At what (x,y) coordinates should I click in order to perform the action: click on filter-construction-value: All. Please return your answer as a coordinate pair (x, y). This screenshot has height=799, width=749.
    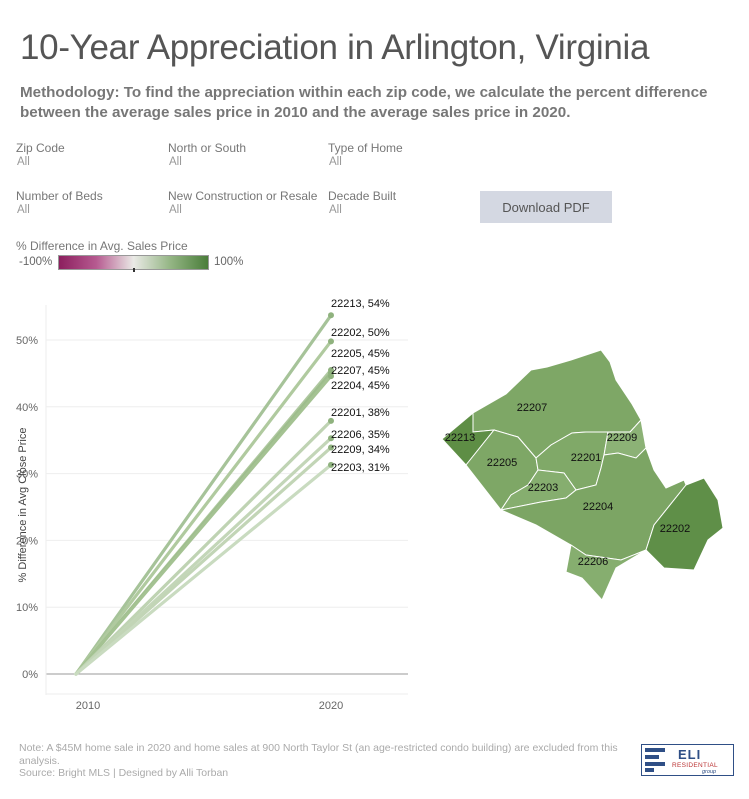
    Looking at the image, I should click on (175, 210).